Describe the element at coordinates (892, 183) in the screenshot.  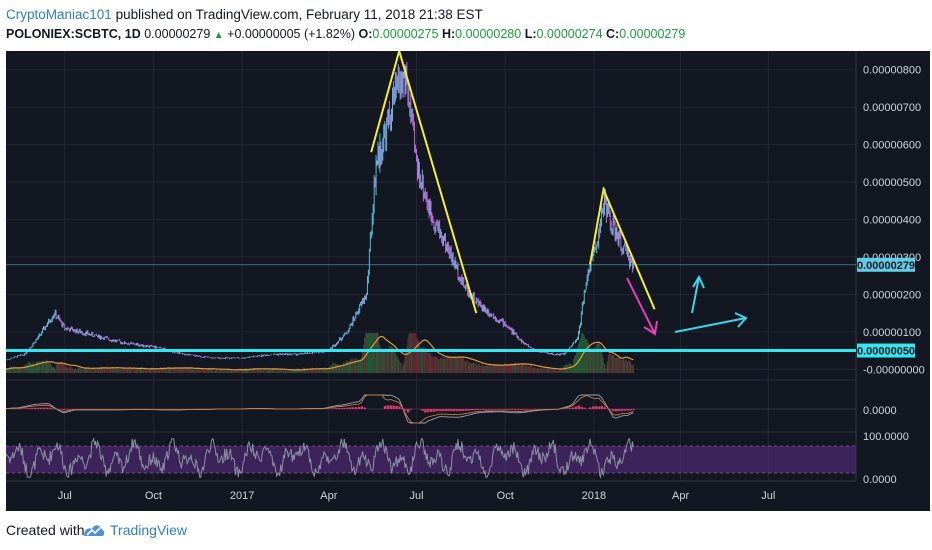
I see `price-tick-label: 0.00000500` at that location.